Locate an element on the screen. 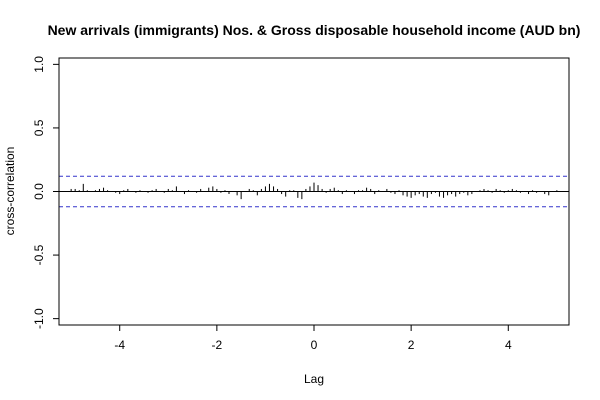  correlation-bars is located at coordinates (314, 191).